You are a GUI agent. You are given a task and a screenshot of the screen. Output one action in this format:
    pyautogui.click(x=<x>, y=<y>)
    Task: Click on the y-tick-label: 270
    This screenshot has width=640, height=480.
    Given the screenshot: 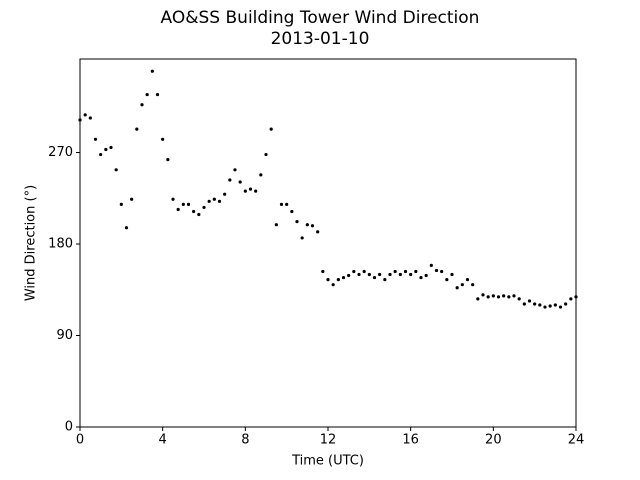 What is the action you would take?
    pyautogui.click(x=60, y=152)
    